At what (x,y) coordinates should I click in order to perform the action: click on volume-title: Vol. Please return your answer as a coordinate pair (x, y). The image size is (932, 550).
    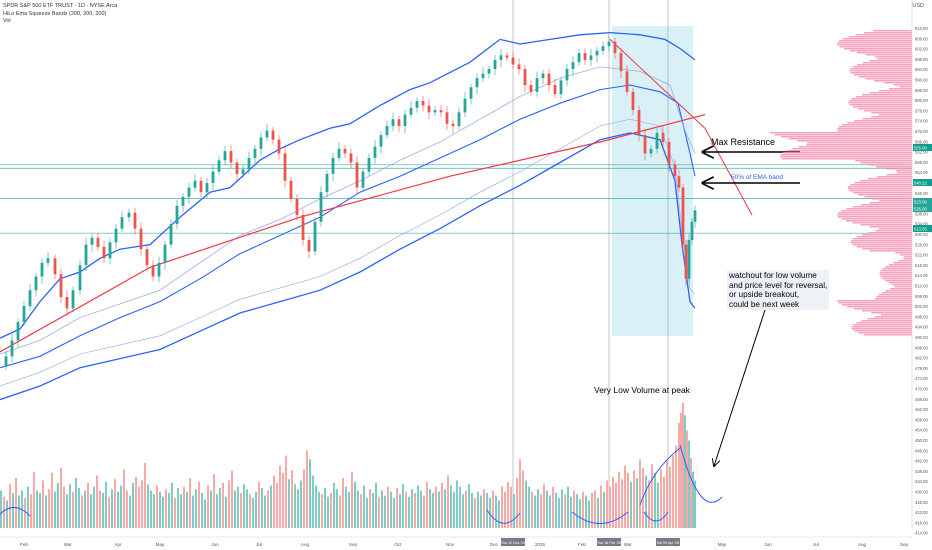
    Looking at the image, I should click on (7, 21).